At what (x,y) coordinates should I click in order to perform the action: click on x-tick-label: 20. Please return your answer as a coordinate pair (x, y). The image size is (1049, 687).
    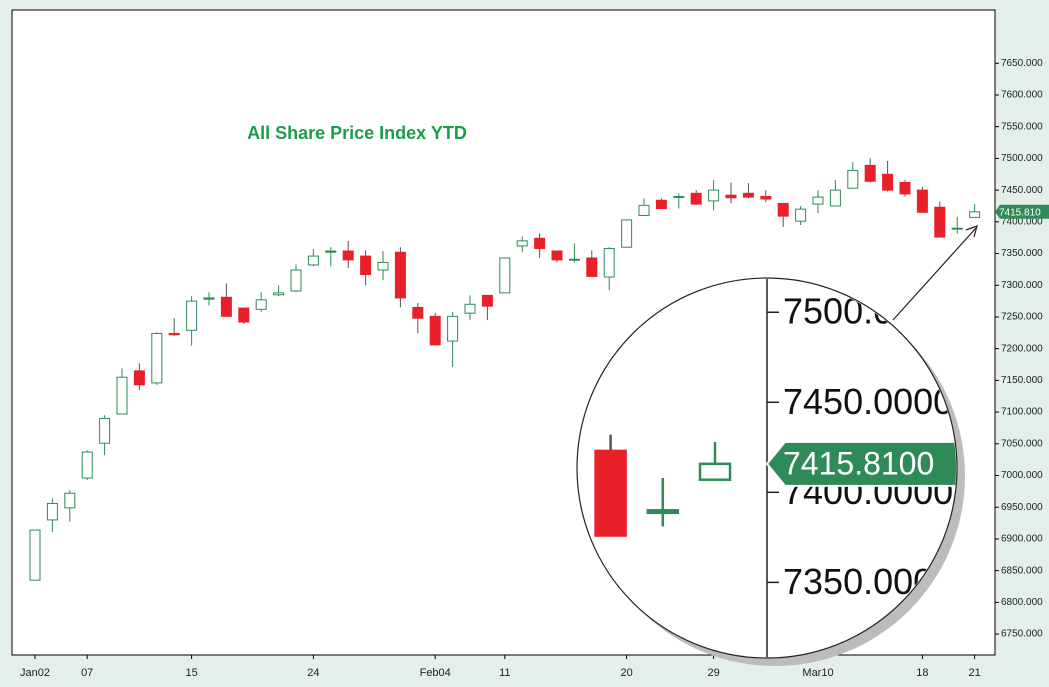
    Looking at the image, I should click on (626, 673).